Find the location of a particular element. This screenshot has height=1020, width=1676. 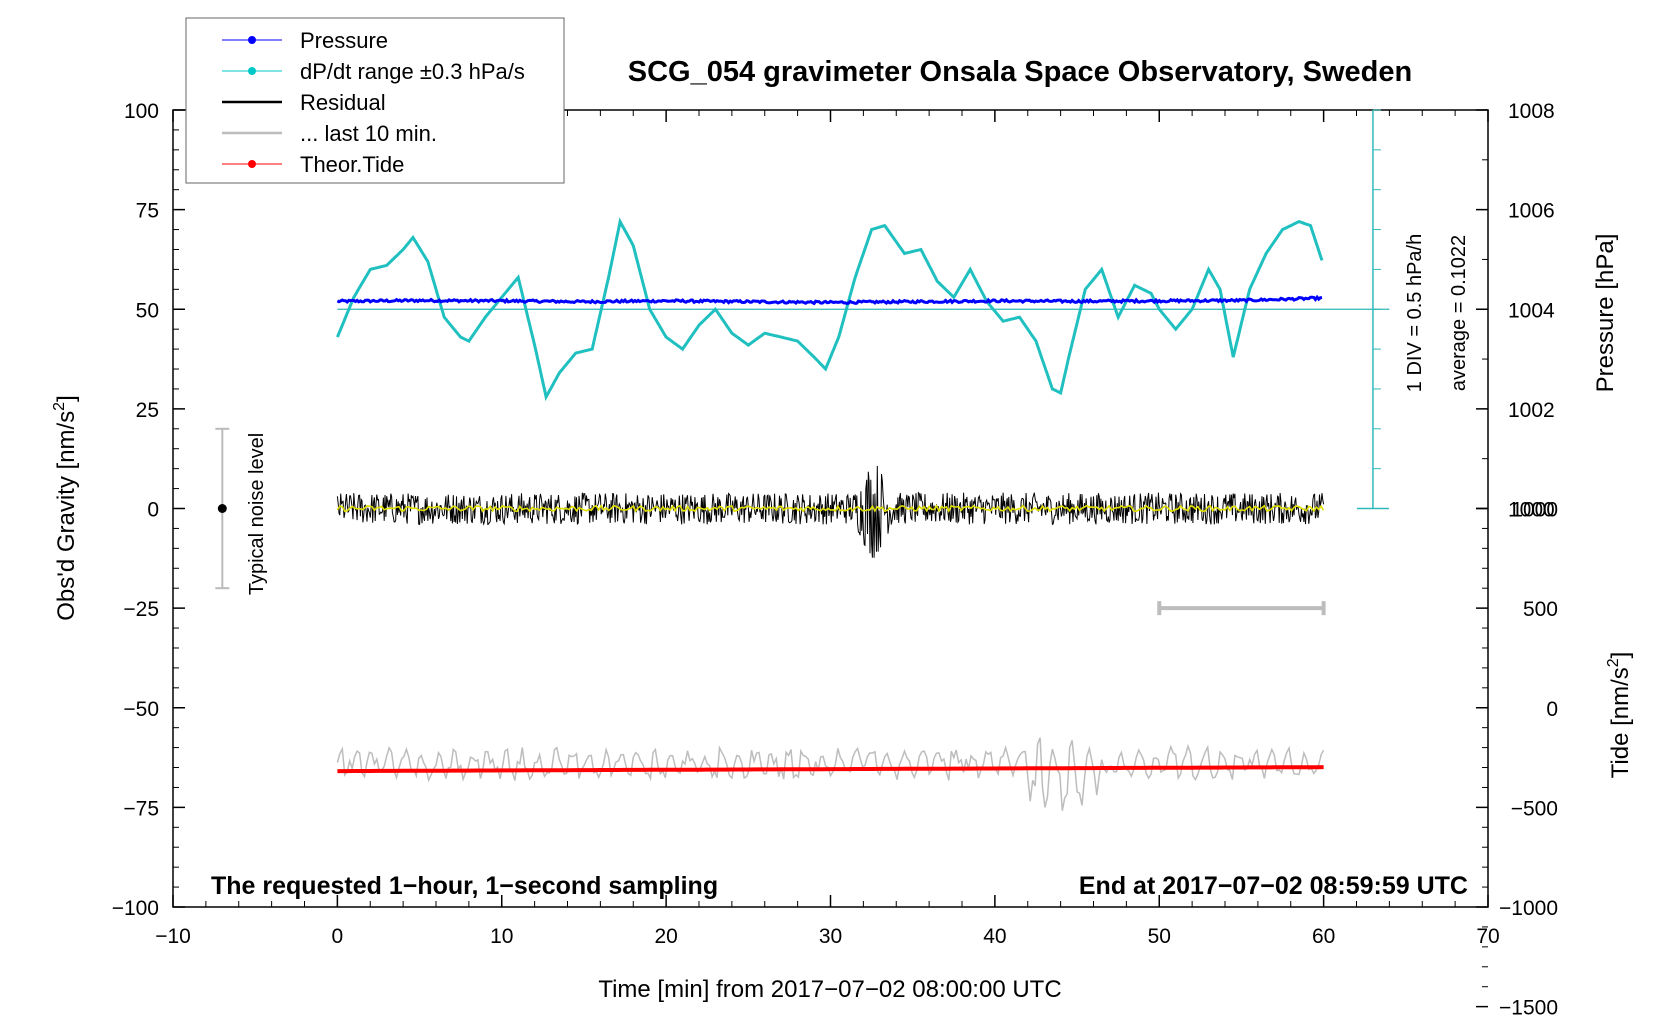

residual-series-line is located at coordinates (830, 511).